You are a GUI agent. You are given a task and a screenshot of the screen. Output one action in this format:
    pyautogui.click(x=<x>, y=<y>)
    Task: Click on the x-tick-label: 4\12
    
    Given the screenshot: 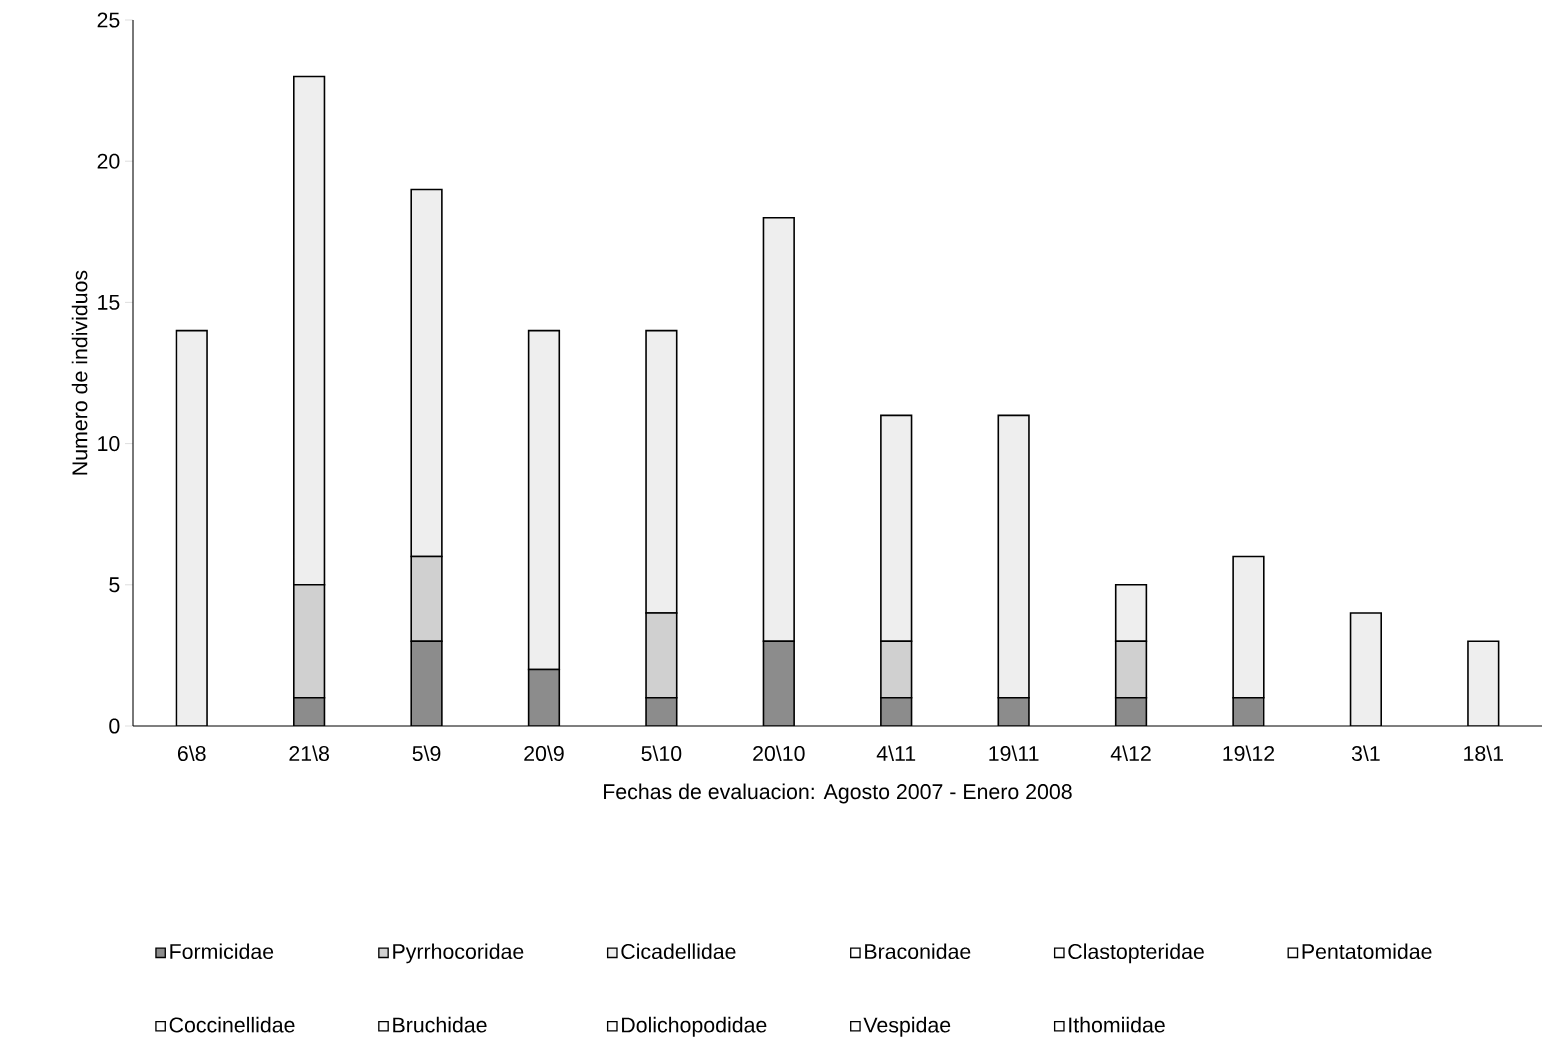 What is the action you would take?
    pyautogui.click(x=1130, y=753)
    